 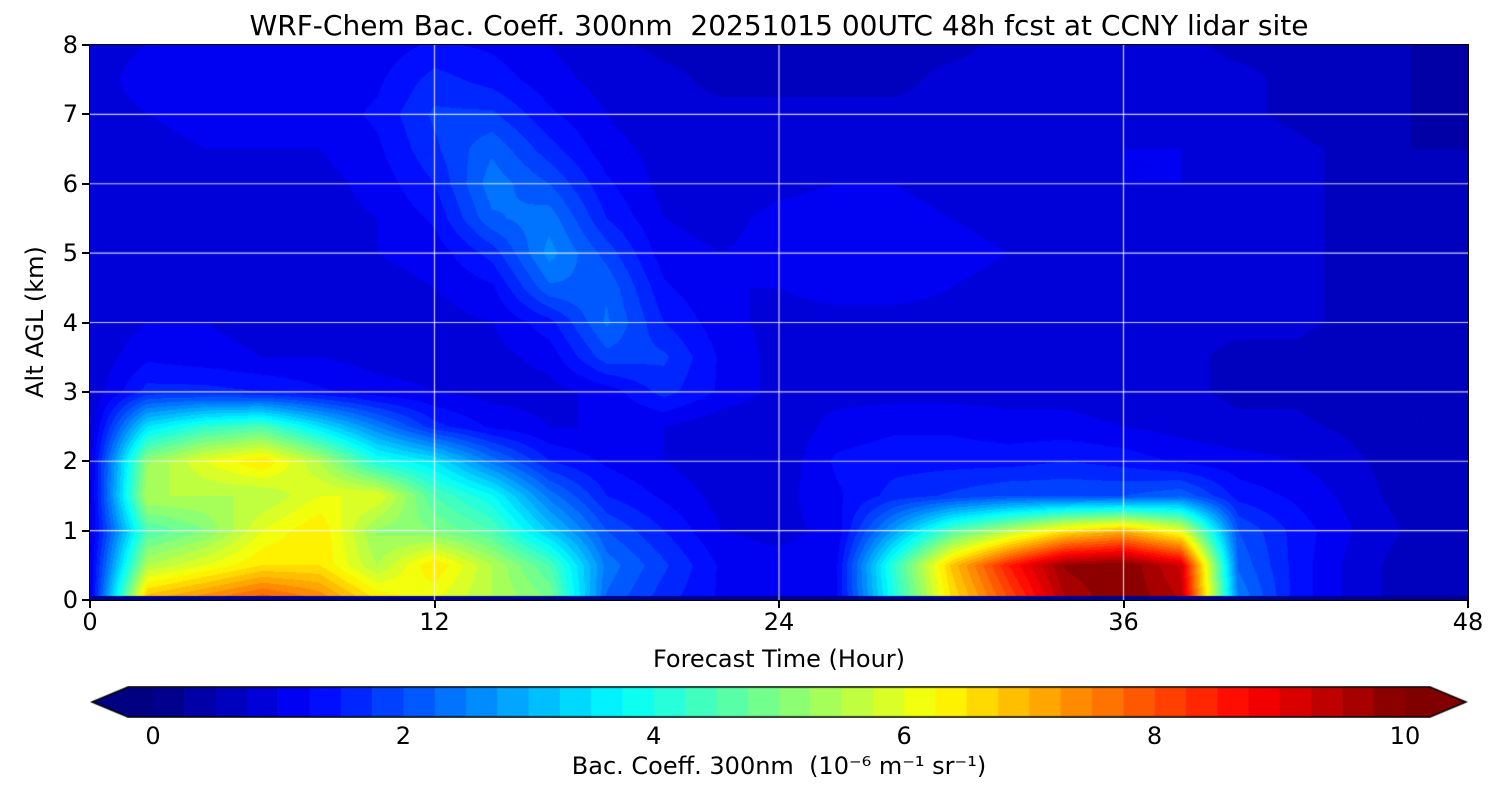 I want to click on colorbar-canvas, so click(x=779, y=702).